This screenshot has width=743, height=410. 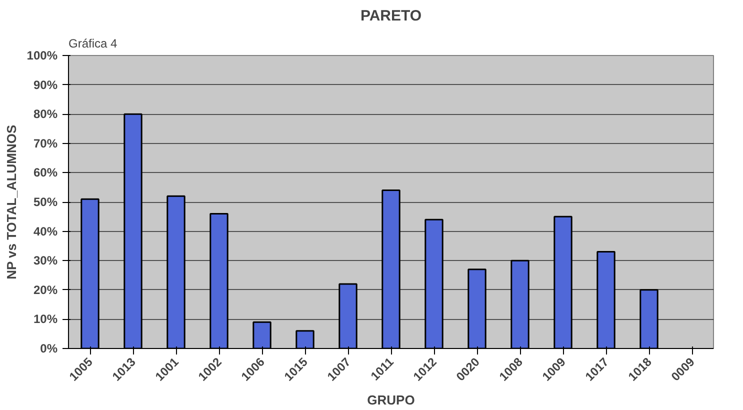 What do you see at coordinates (45, 319) in the screenshot?
I see `y-tick-label: 10%` at bounding box center [45, 319].